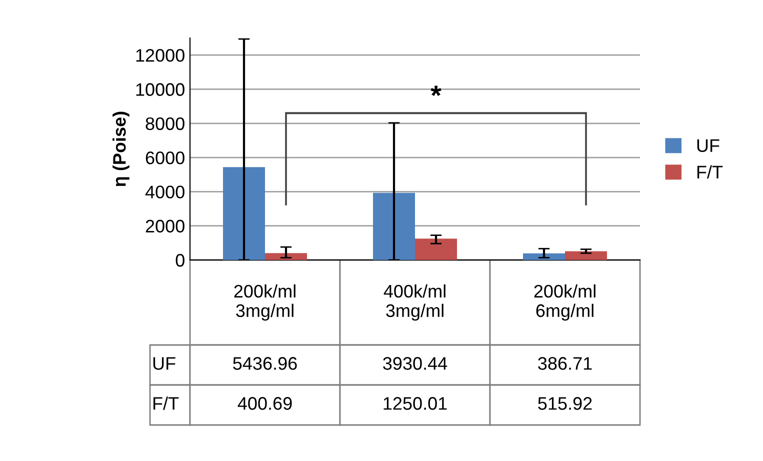 The width and height of the screenshot is (763, 461). Describe the element at coordinates (565, 403) in the screenshot. I see `data-label: 515.92` at that location.